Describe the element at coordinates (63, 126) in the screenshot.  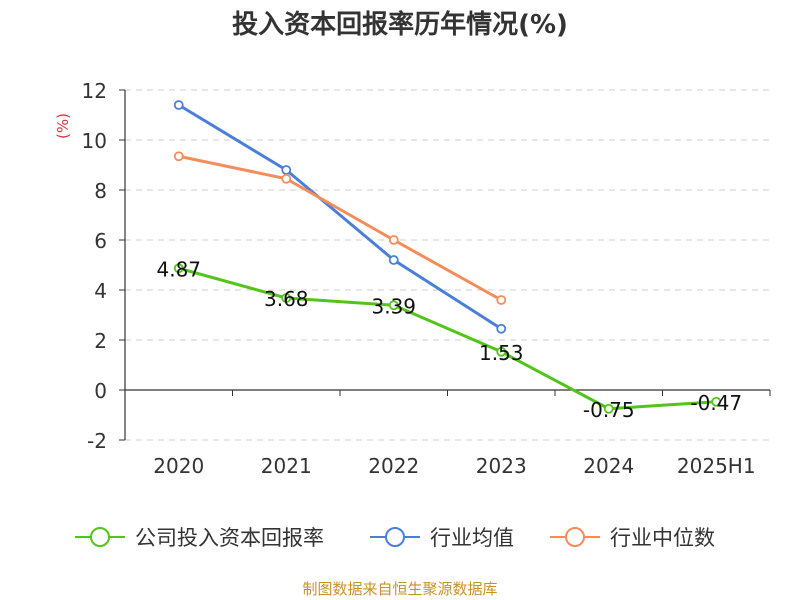
I see `y-axis-unit-label: (%)` at that location.